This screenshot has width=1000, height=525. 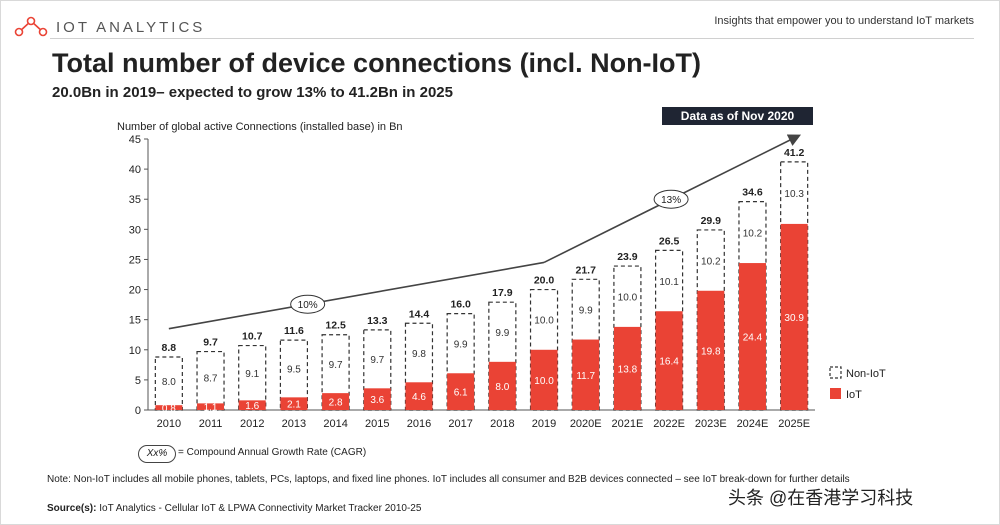 I want to click on y-tick-label: 25, so click(x=135, y=260).